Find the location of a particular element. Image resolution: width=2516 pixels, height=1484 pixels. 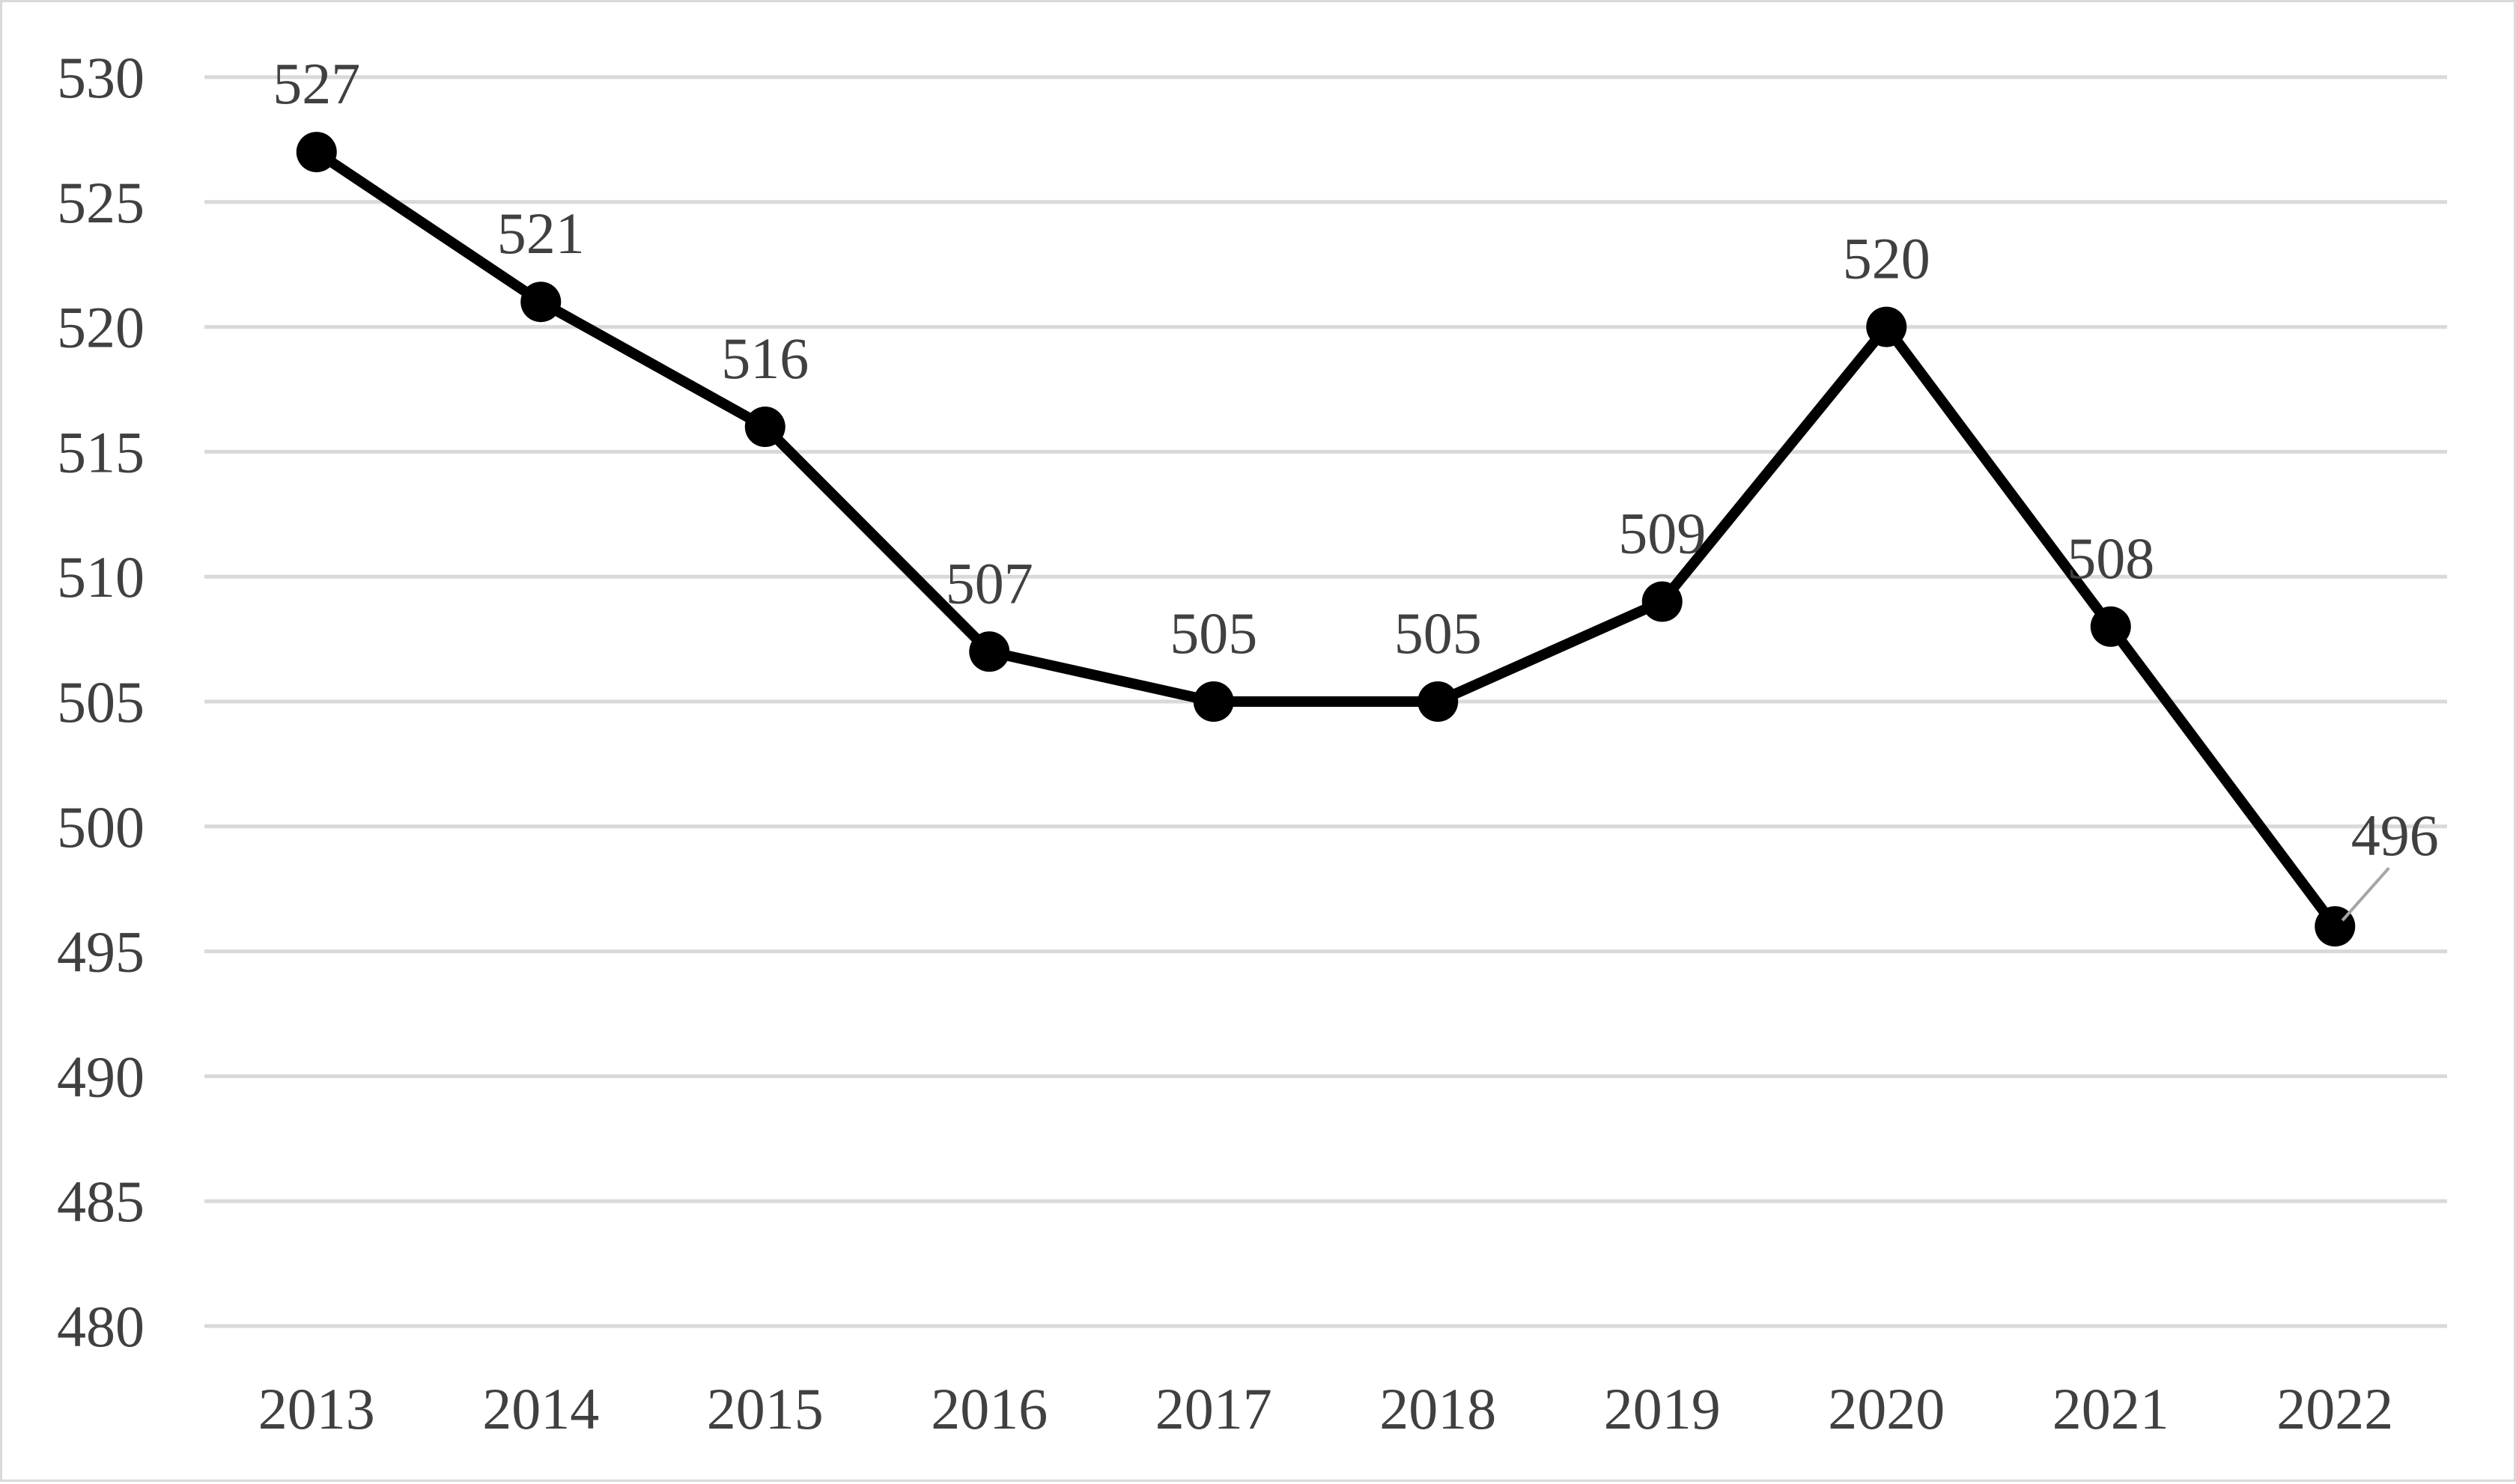

x-tick-label: 2019 is located at coordinates (1662, 1408).